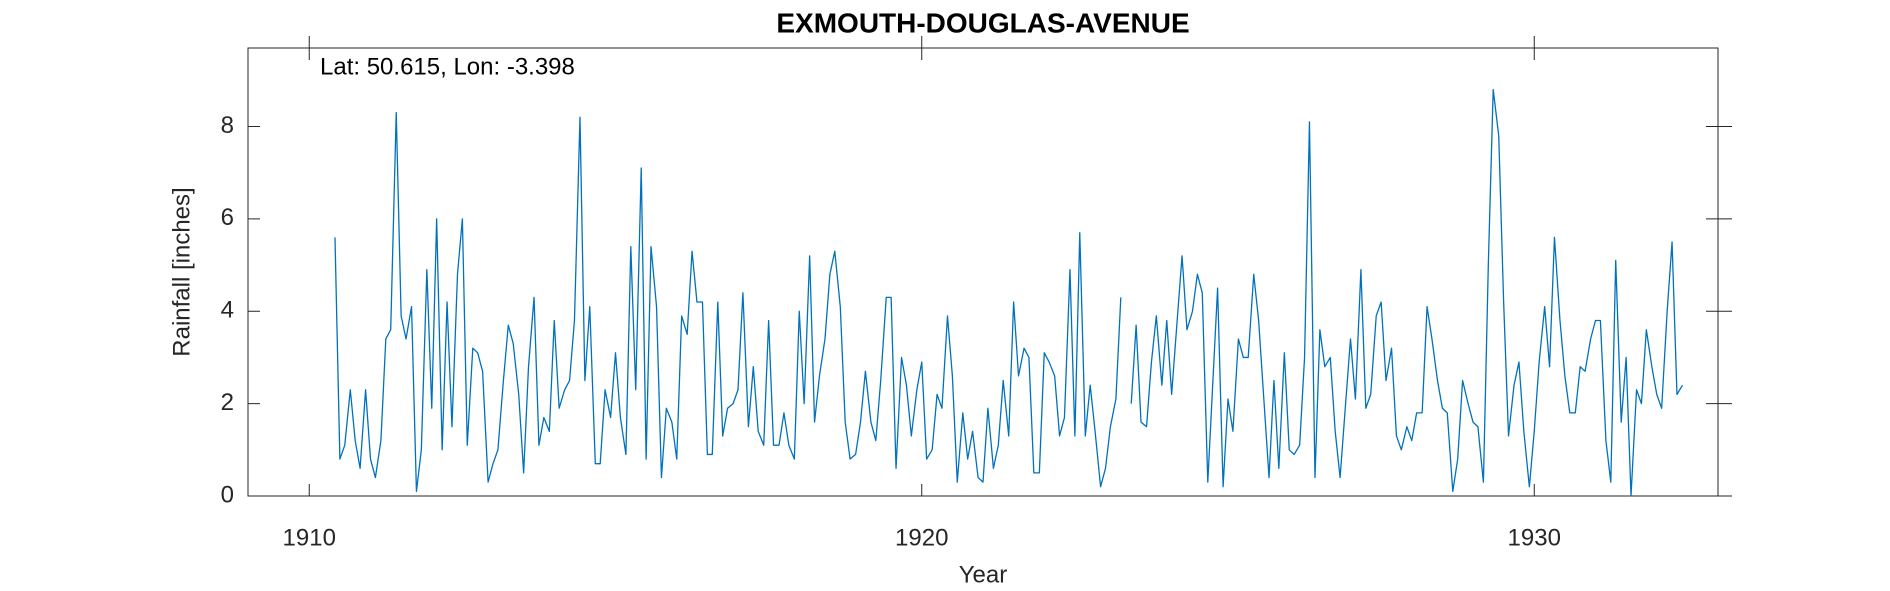  Describe the element at coordinates (447, 66) in the screenshot. I see `annotation: Lat: 50.615, Lon: -3.398` at that location.